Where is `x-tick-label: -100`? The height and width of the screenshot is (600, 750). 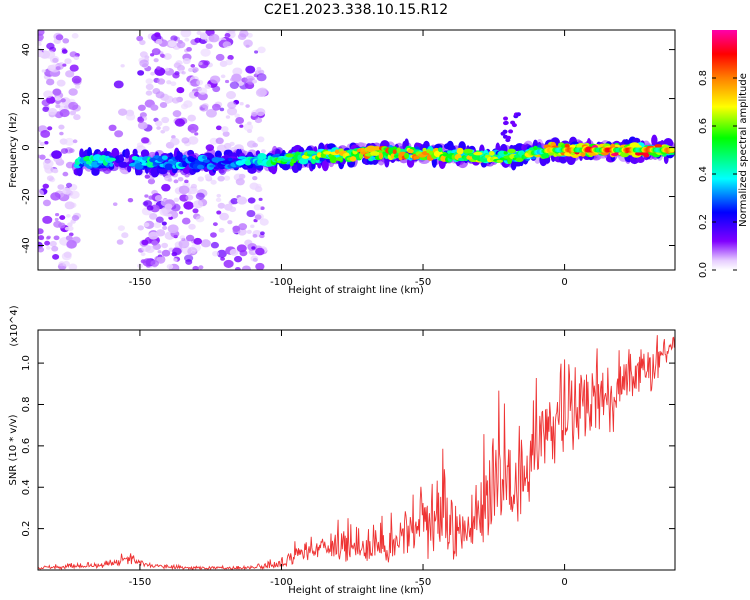
x-tick-label: -100 is located at coordinates (281, 282).